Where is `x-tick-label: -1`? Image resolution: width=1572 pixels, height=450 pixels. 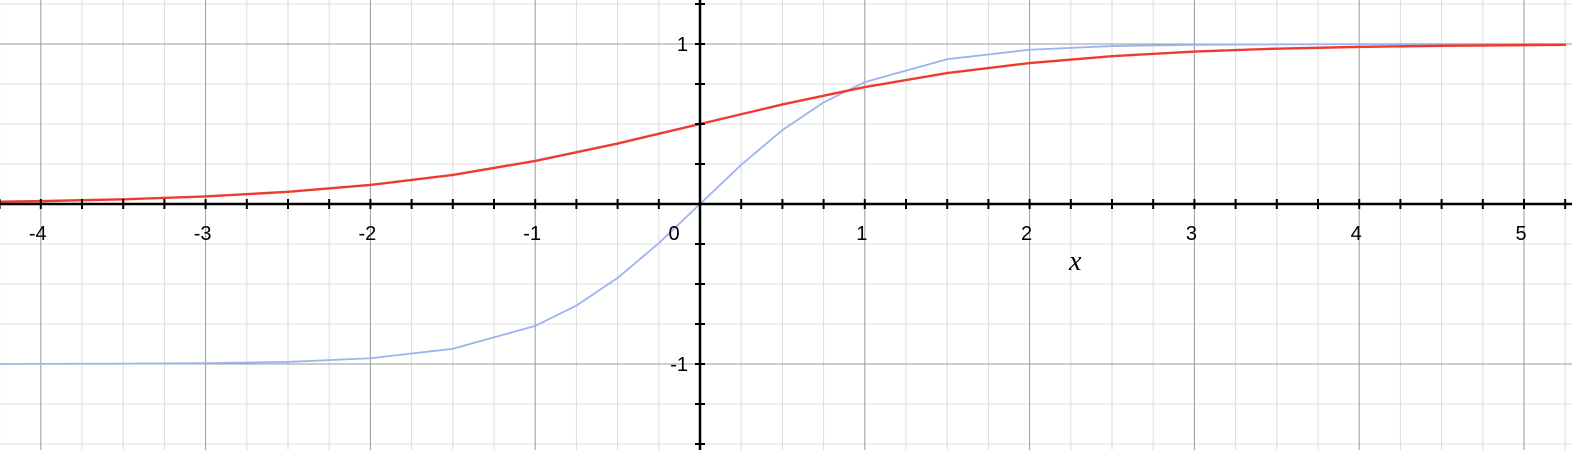
x-tick-label: -1 is located at coordinates (532, 234).